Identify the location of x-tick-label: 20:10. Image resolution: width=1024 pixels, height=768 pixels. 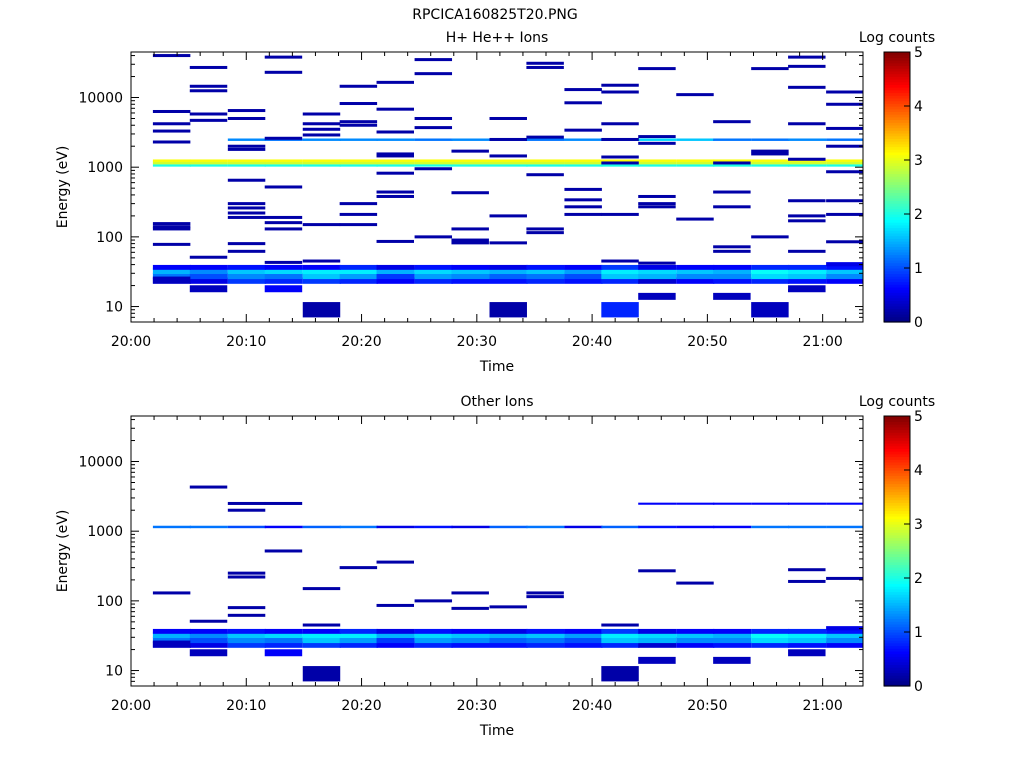
(246, 342).